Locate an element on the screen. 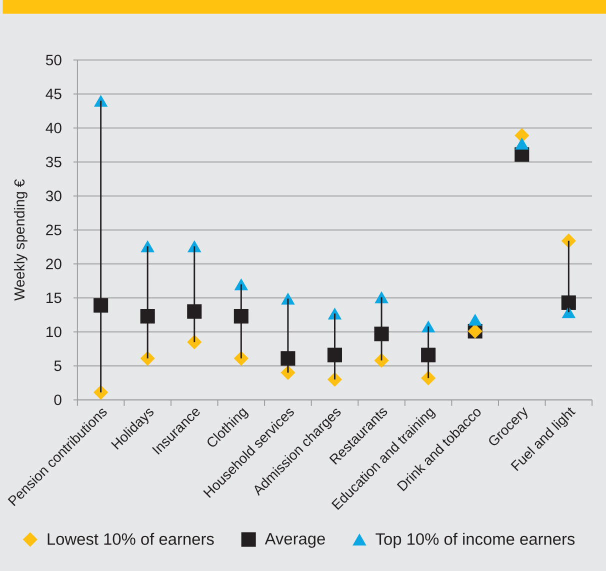  y-tick-label: 45 is located at coordinates (54, 94).